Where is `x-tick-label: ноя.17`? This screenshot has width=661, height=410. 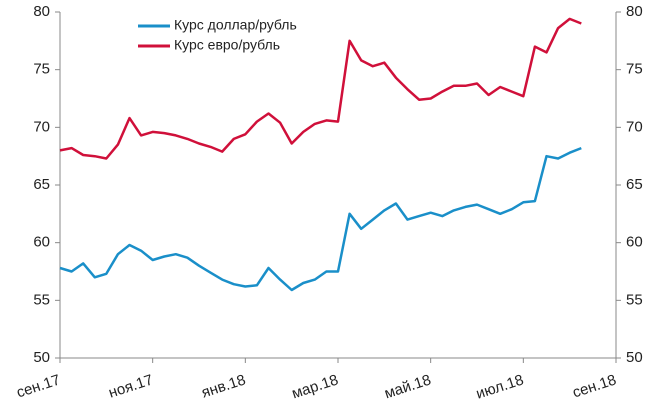 x-tick-label: ноя.17 is located at coordinates (130, 386).